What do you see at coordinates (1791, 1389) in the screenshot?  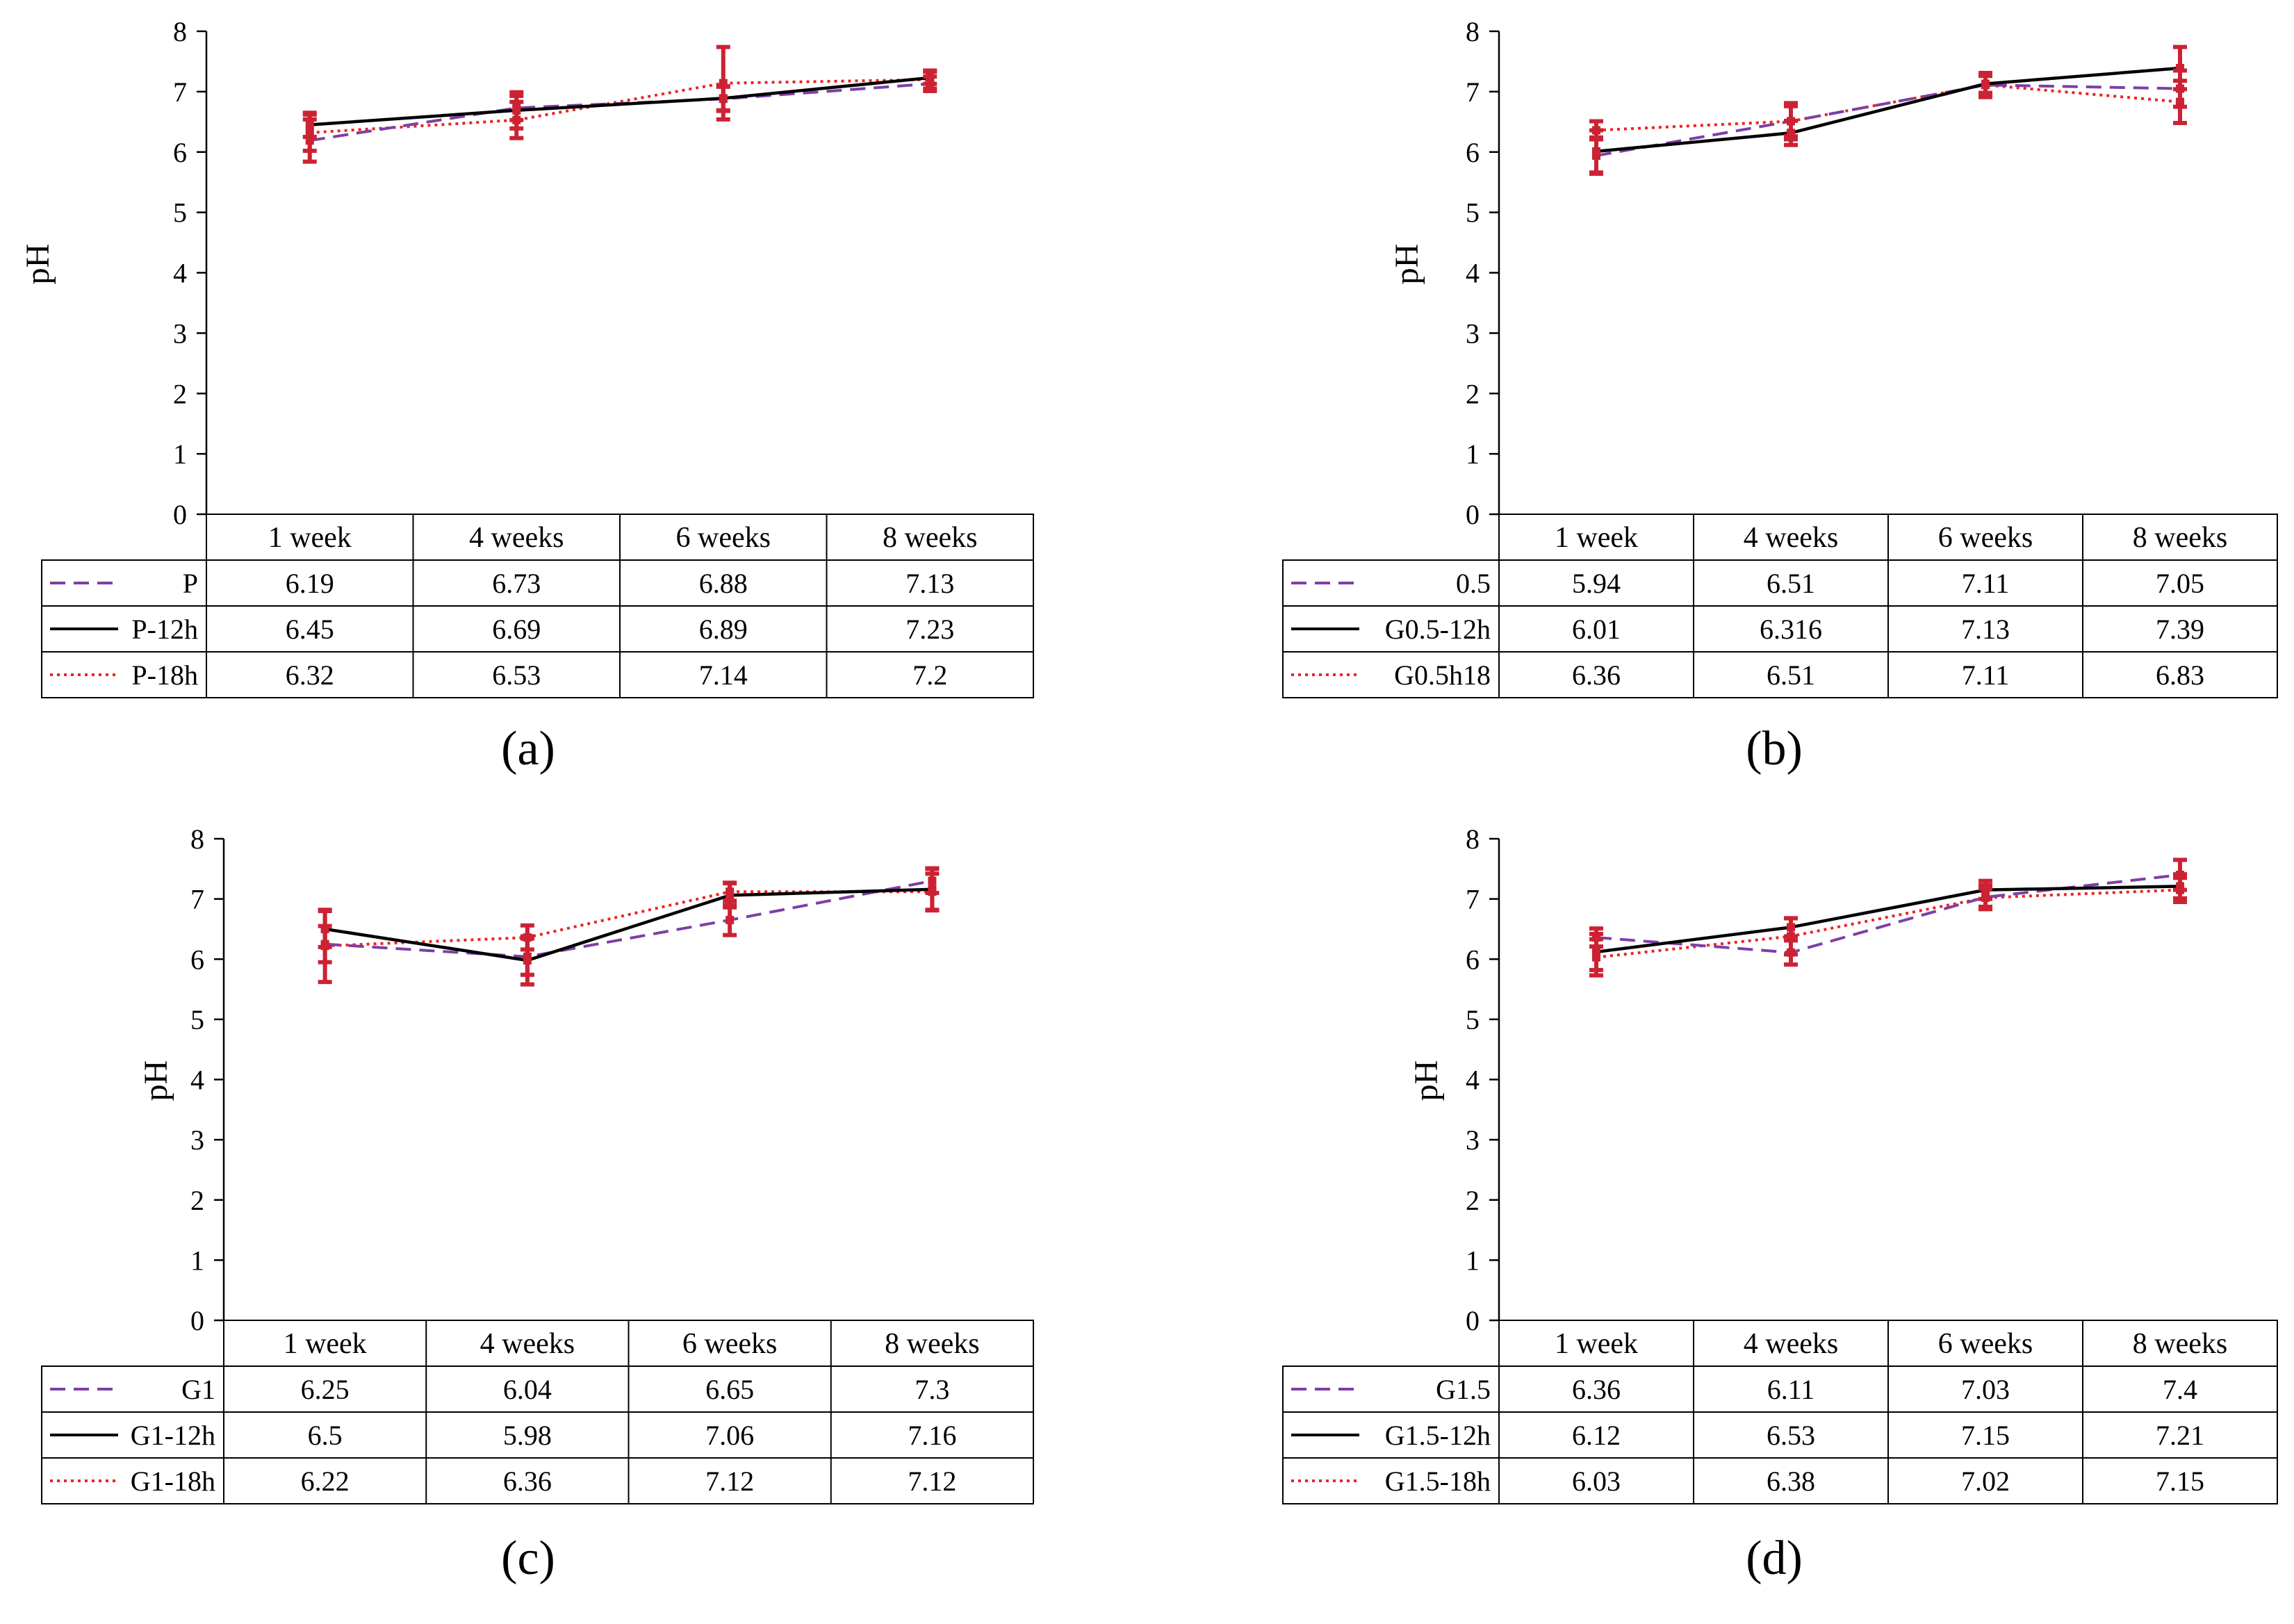 I see `table-cell-value: 6.11` at bounding box center [1791, 1389].